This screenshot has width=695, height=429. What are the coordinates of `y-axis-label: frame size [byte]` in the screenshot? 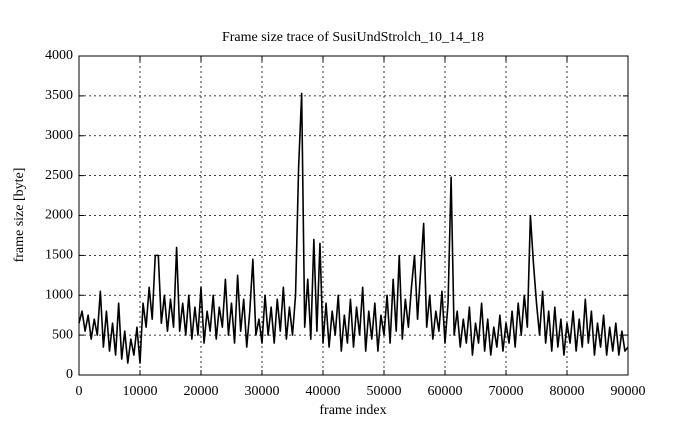 It's located at (19, 215).